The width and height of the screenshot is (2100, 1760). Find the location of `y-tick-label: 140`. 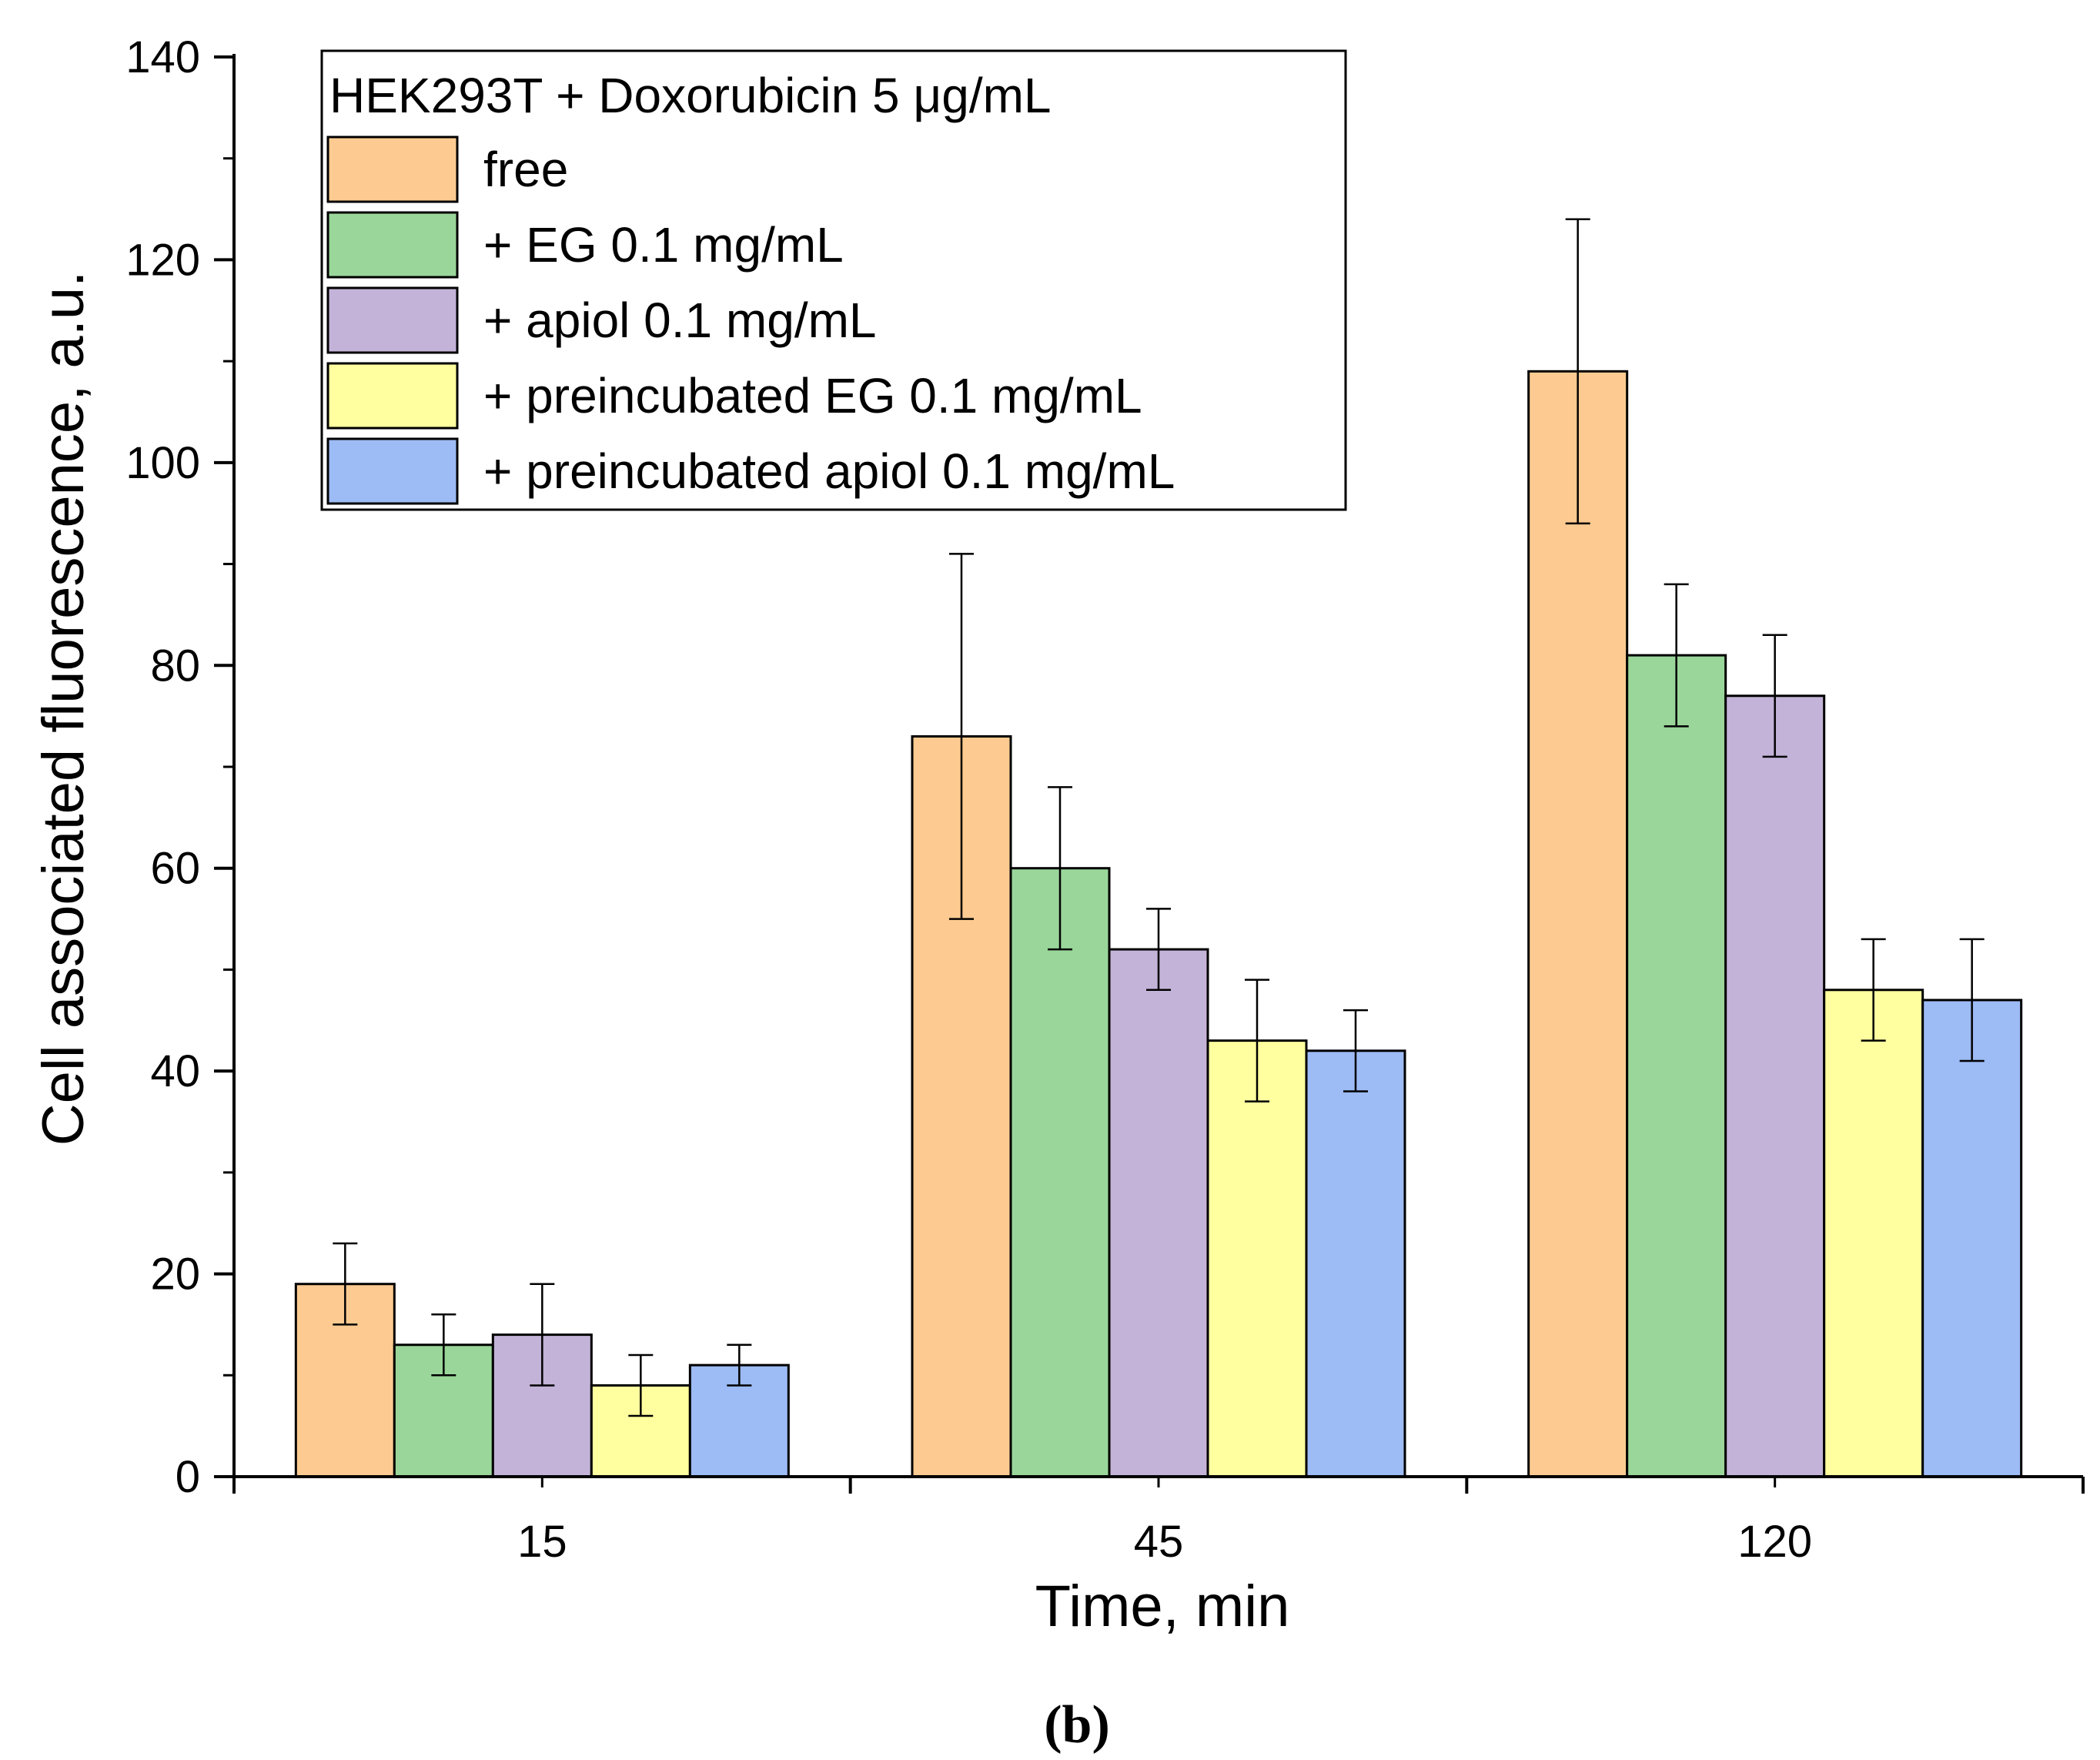

y-tick-label: 140 is located at coordinates (162, 57).